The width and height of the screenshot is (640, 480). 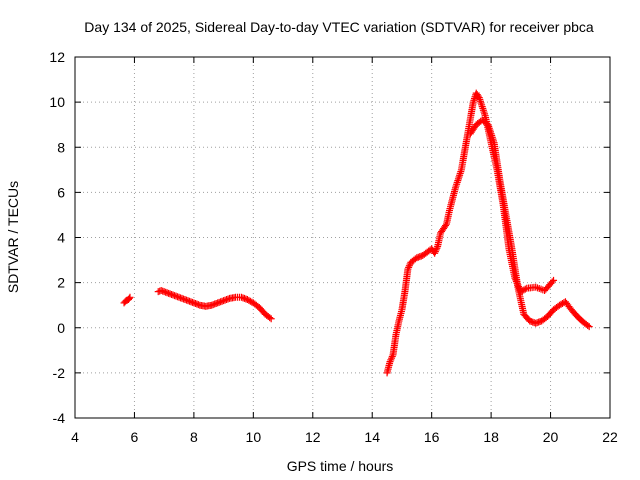 I want to click on y-tick-label: 12, so click(x=57, y=57).